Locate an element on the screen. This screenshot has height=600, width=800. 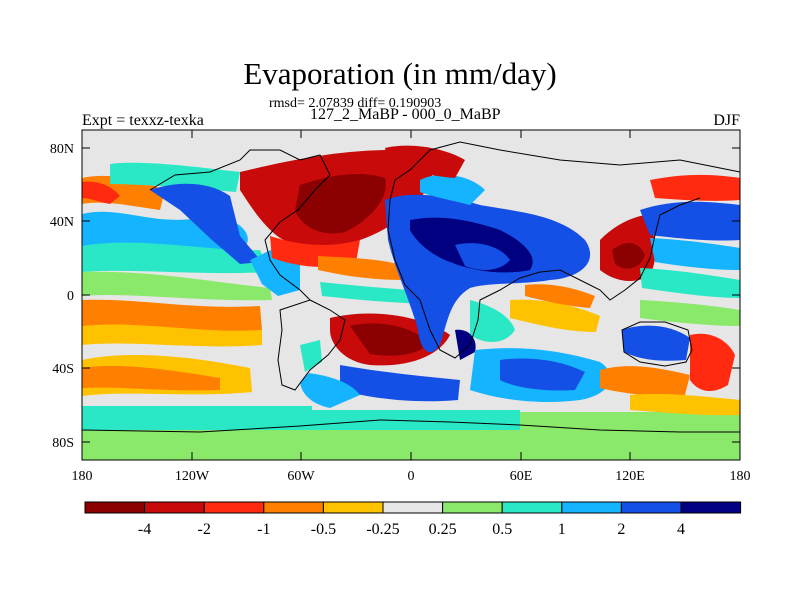
w-pacific-green is located at coordinates (690, 313).